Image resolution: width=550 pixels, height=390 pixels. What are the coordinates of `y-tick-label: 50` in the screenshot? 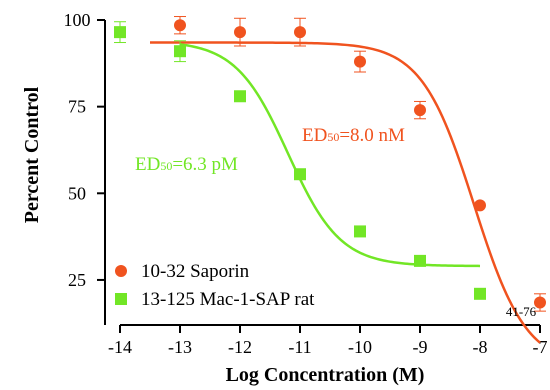 It's located at (77, 193).